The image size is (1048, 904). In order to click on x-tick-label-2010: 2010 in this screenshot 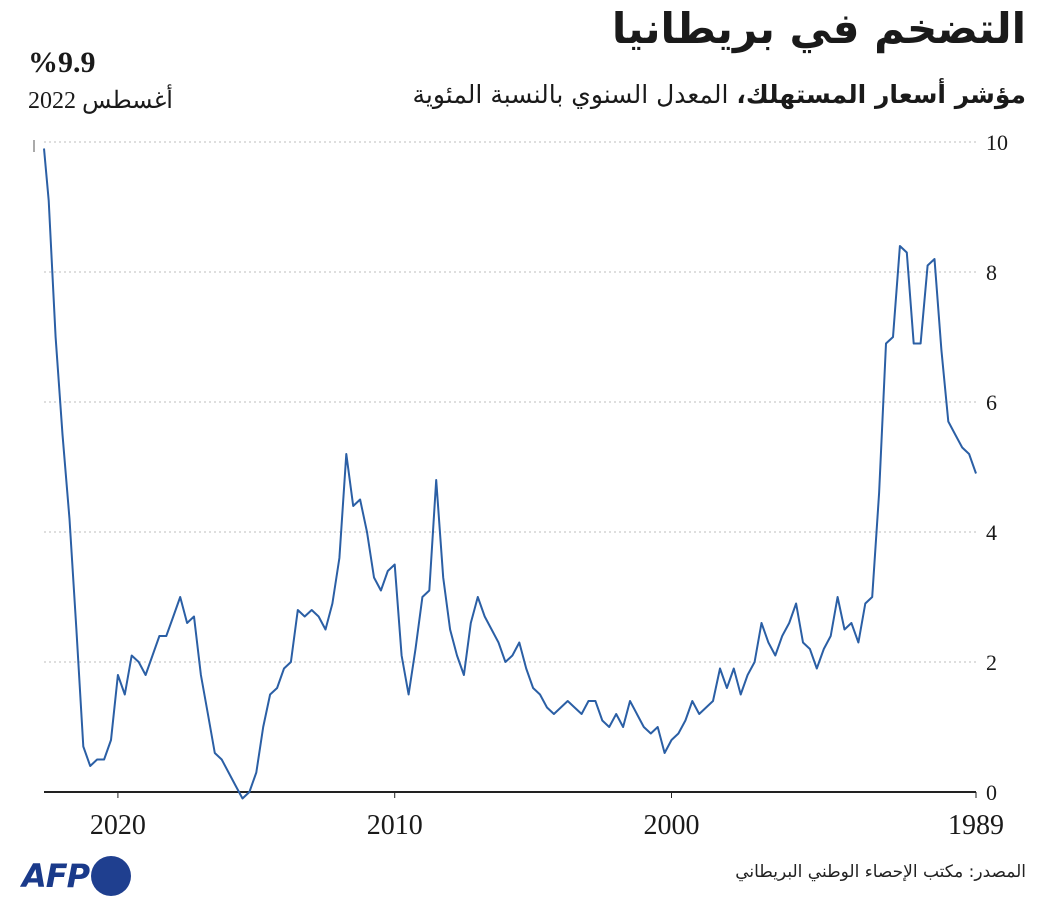, I will do `click(395, 825)`.